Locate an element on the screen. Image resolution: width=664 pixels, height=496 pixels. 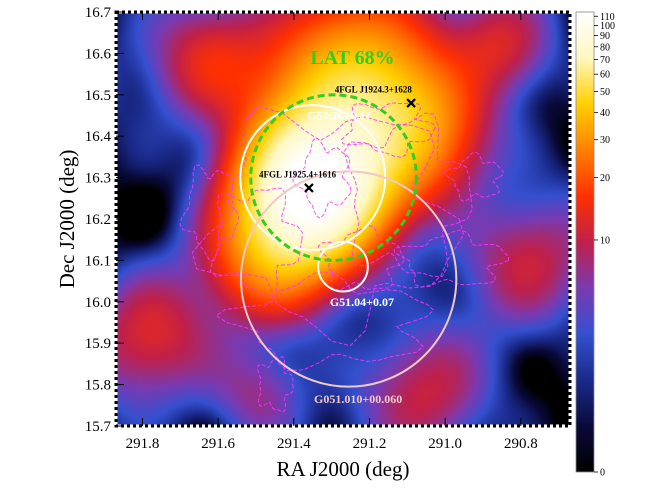
y-tick-label: 16.2 is located at coordinates (98, 220).